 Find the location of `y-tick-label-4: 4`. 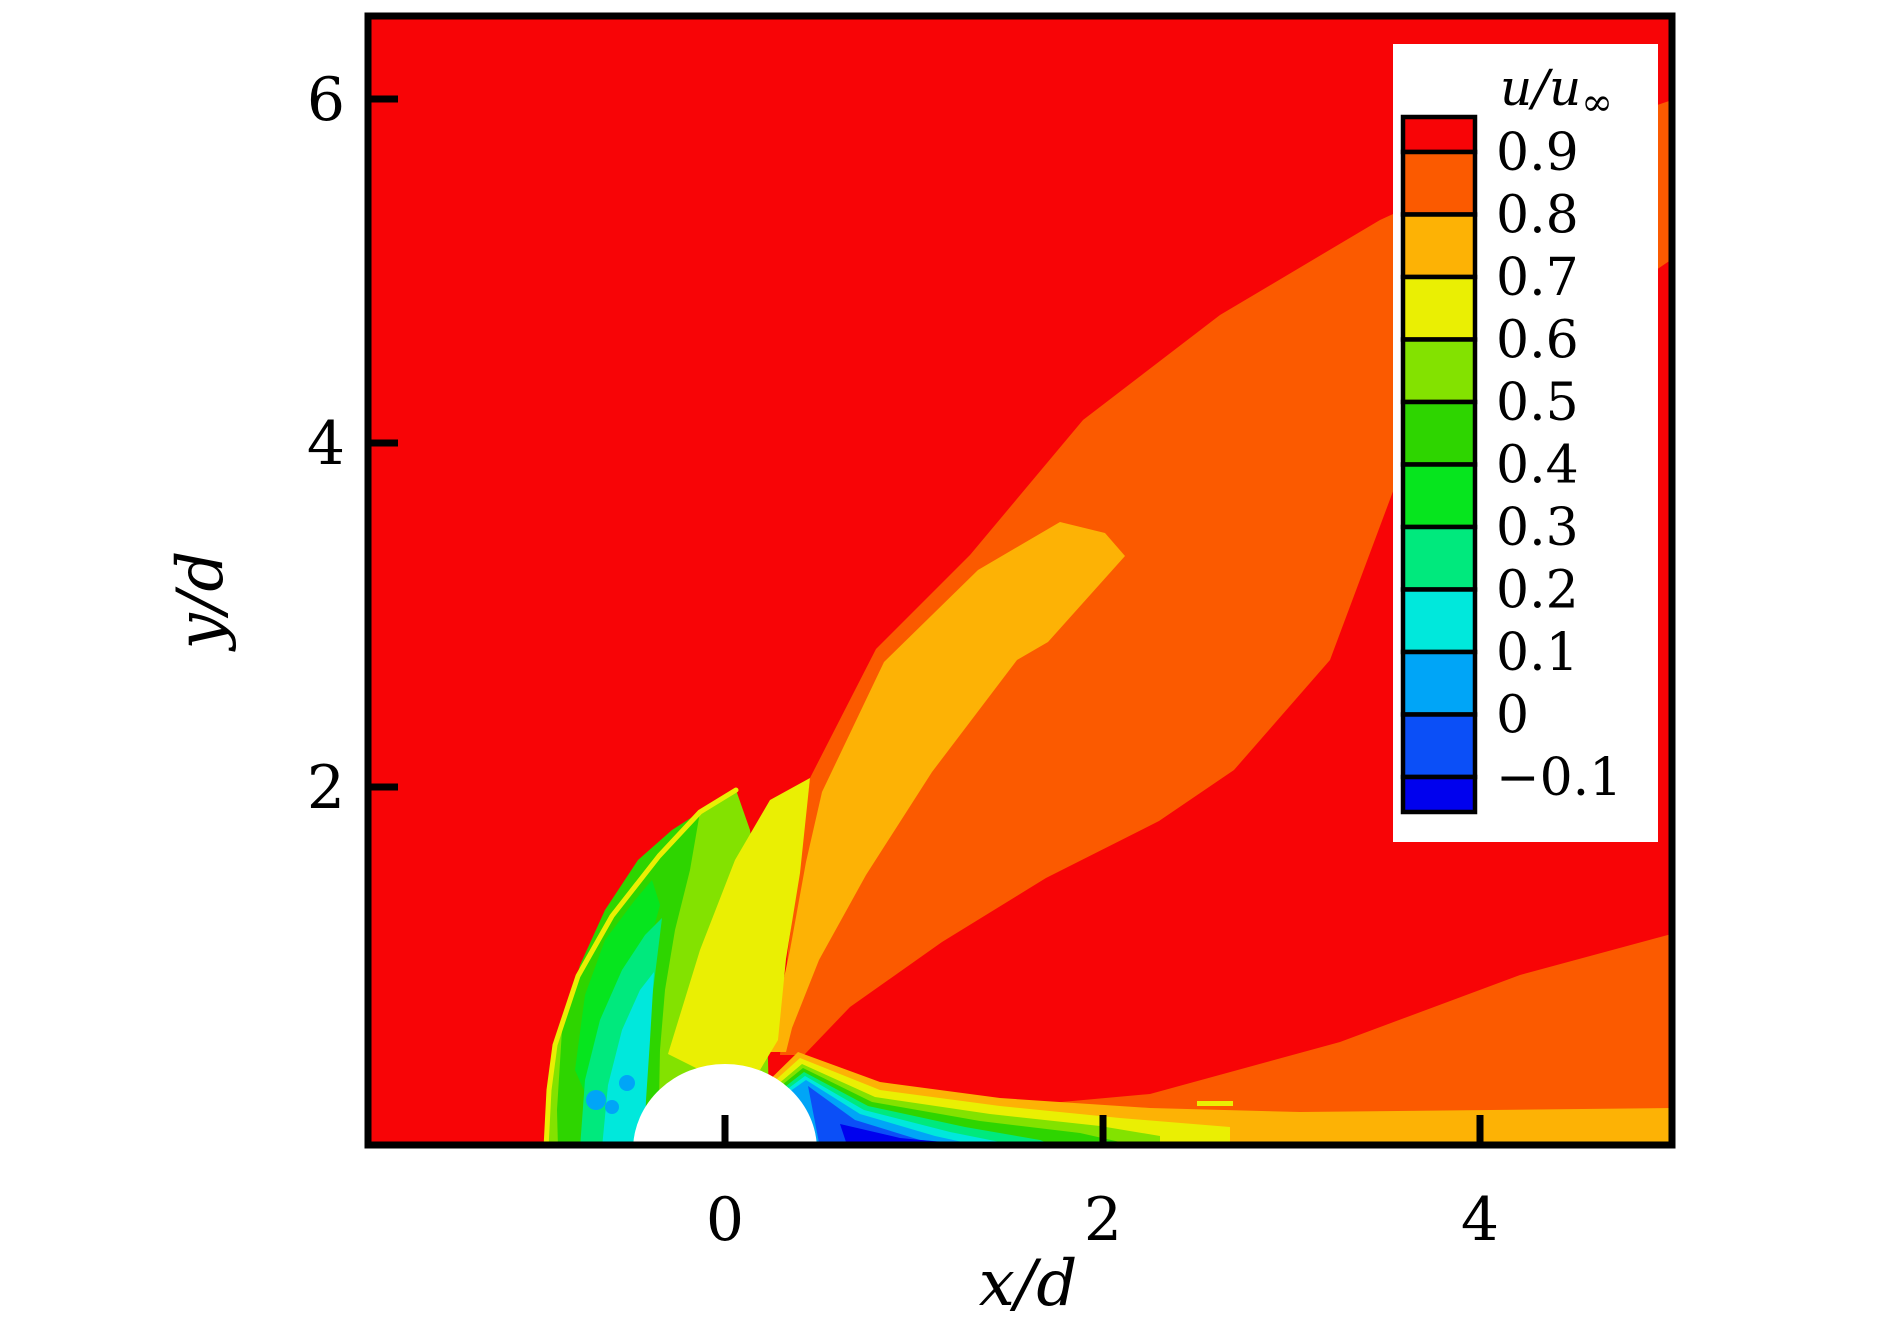

y-tick-label-4: 4 is located at coordinates (326, 444).